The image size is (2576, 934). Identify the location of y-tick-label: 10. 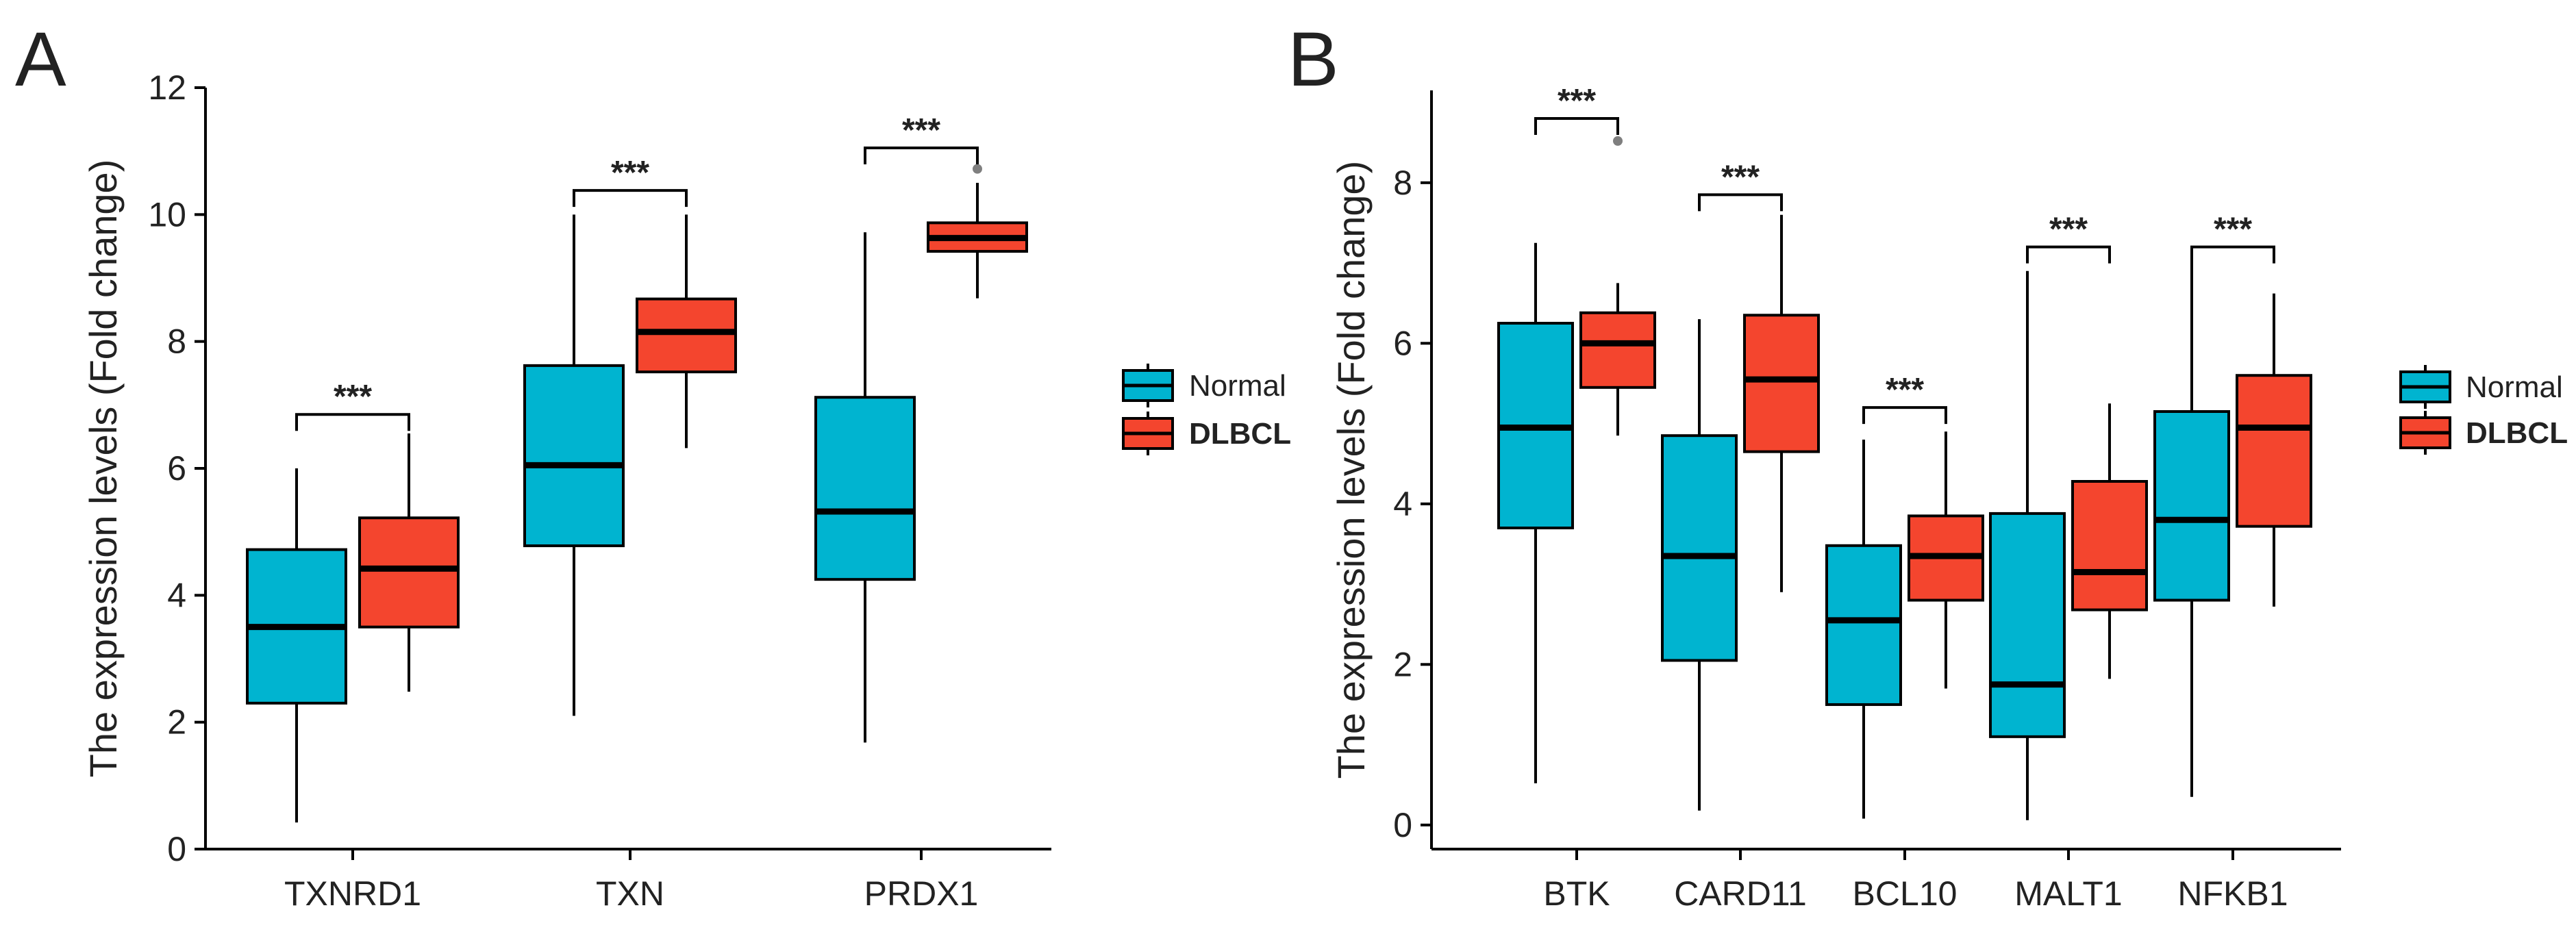
(167, 214).